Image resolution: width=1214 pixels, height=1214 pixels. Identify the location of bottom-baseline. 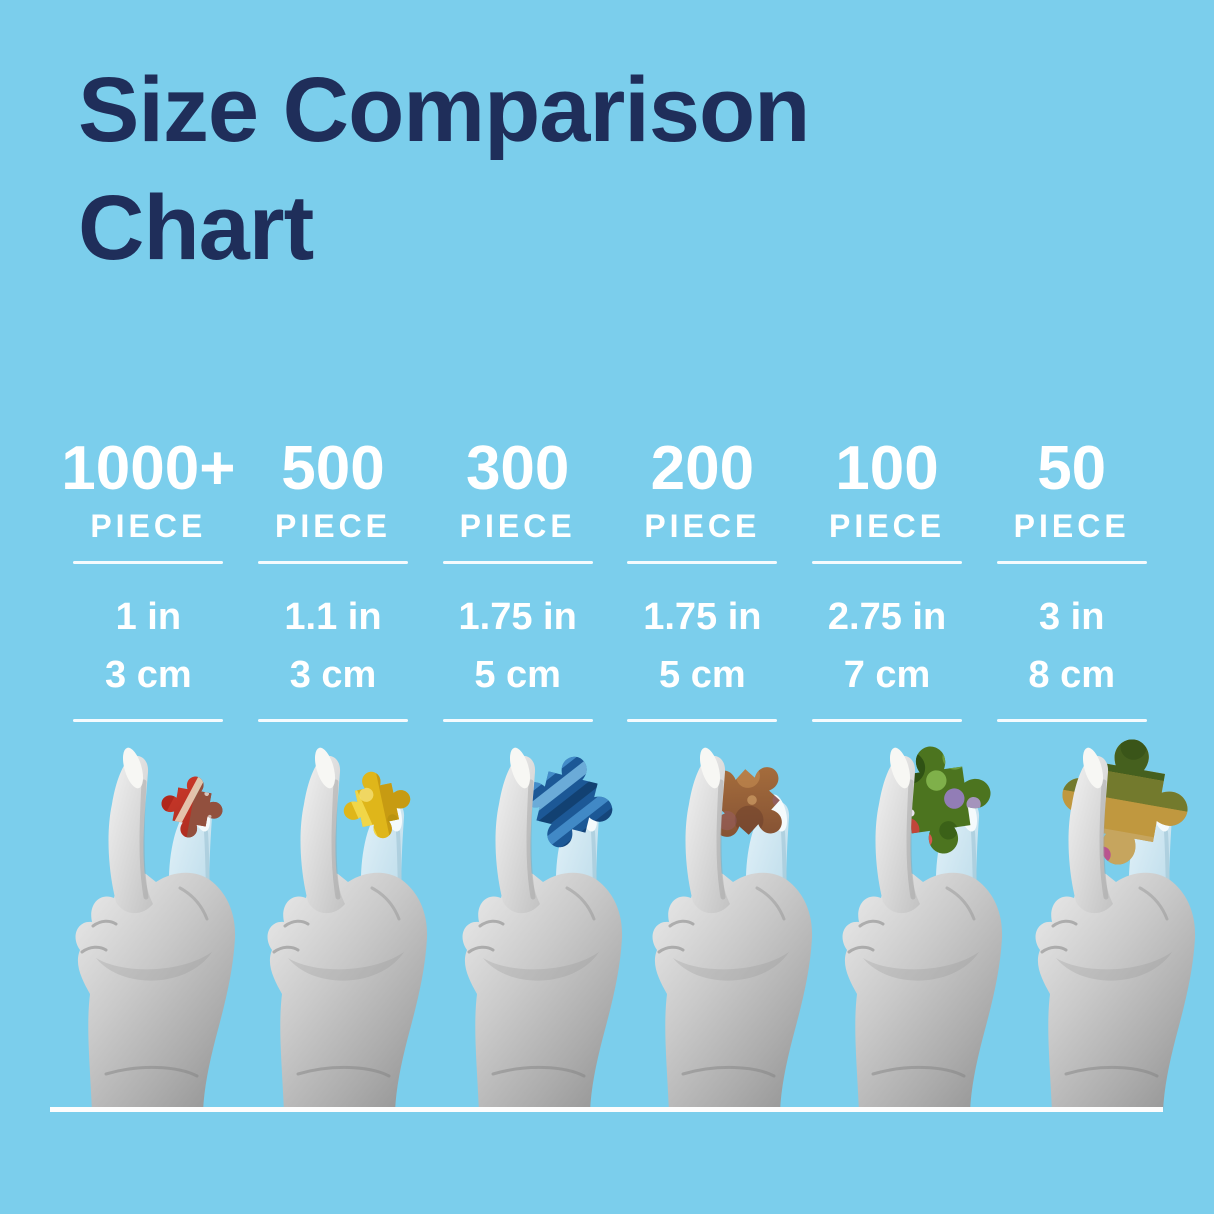
(606, 1109).